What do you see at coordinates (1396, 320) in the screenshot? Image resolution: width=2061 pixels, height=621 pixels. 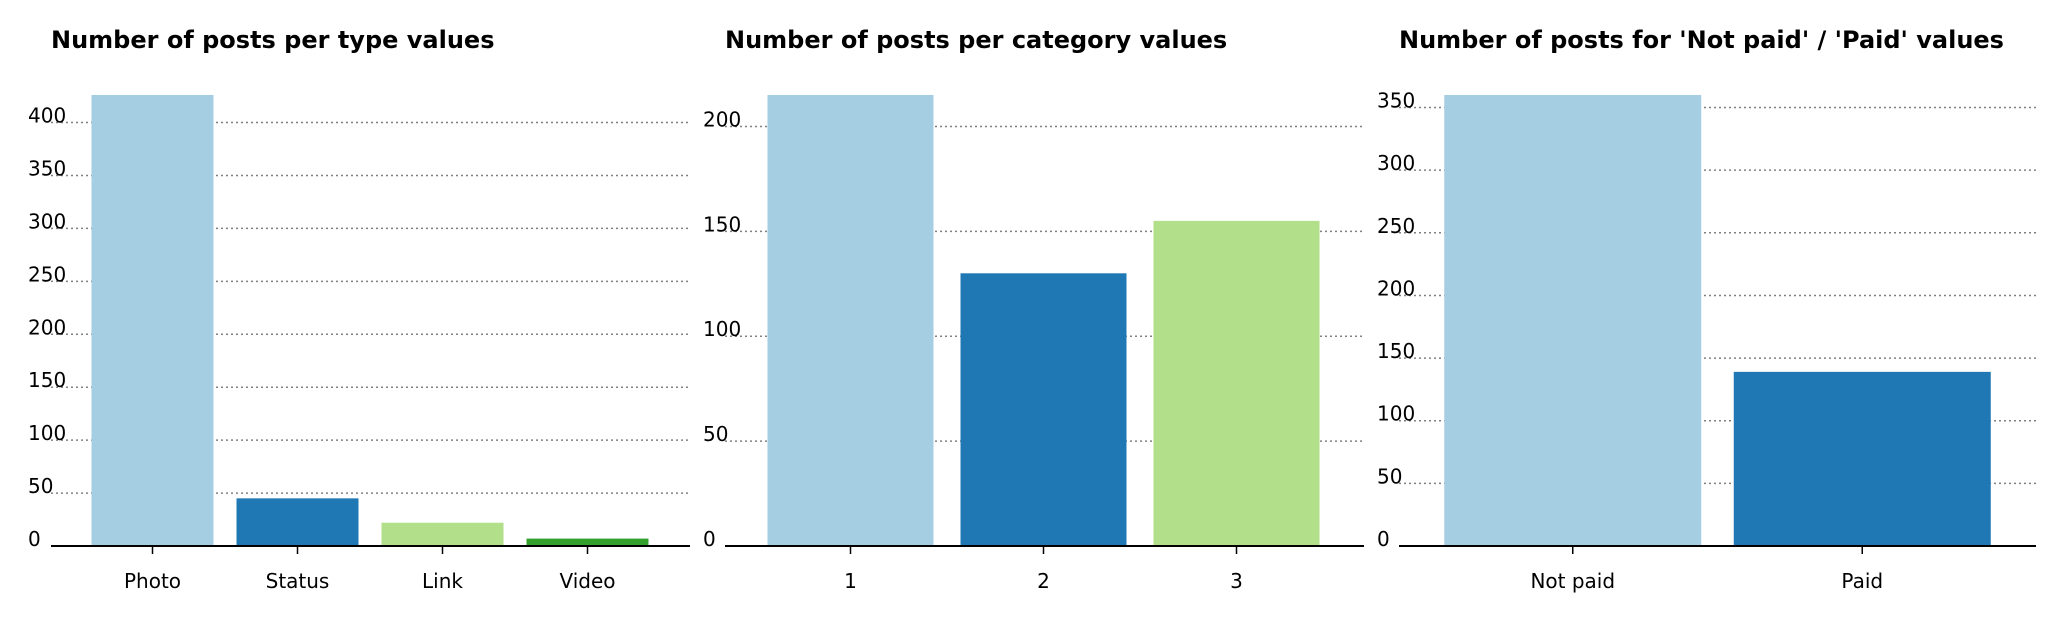 I see `y-tick-labels: 0 50 100 150 200 250 300 350` at bounding box center [1396, 320].